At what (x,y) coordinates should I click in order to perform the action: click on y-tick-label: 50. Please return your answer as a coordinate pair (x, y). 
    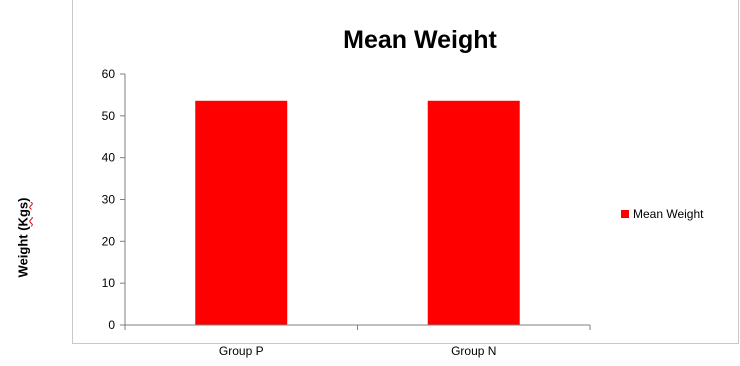
    Looking at the image, I should click on (109, 116).